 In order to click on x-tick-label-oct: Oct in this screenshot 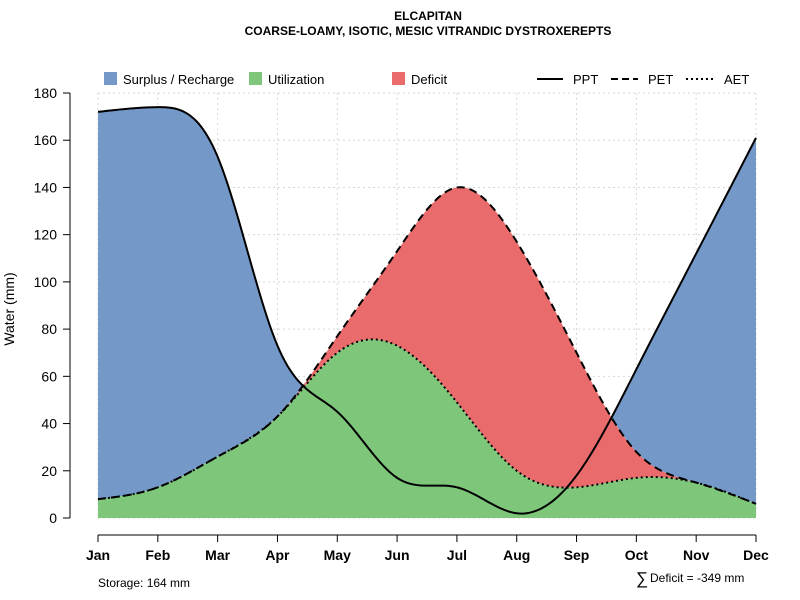, I will do `click(637, 555)`.